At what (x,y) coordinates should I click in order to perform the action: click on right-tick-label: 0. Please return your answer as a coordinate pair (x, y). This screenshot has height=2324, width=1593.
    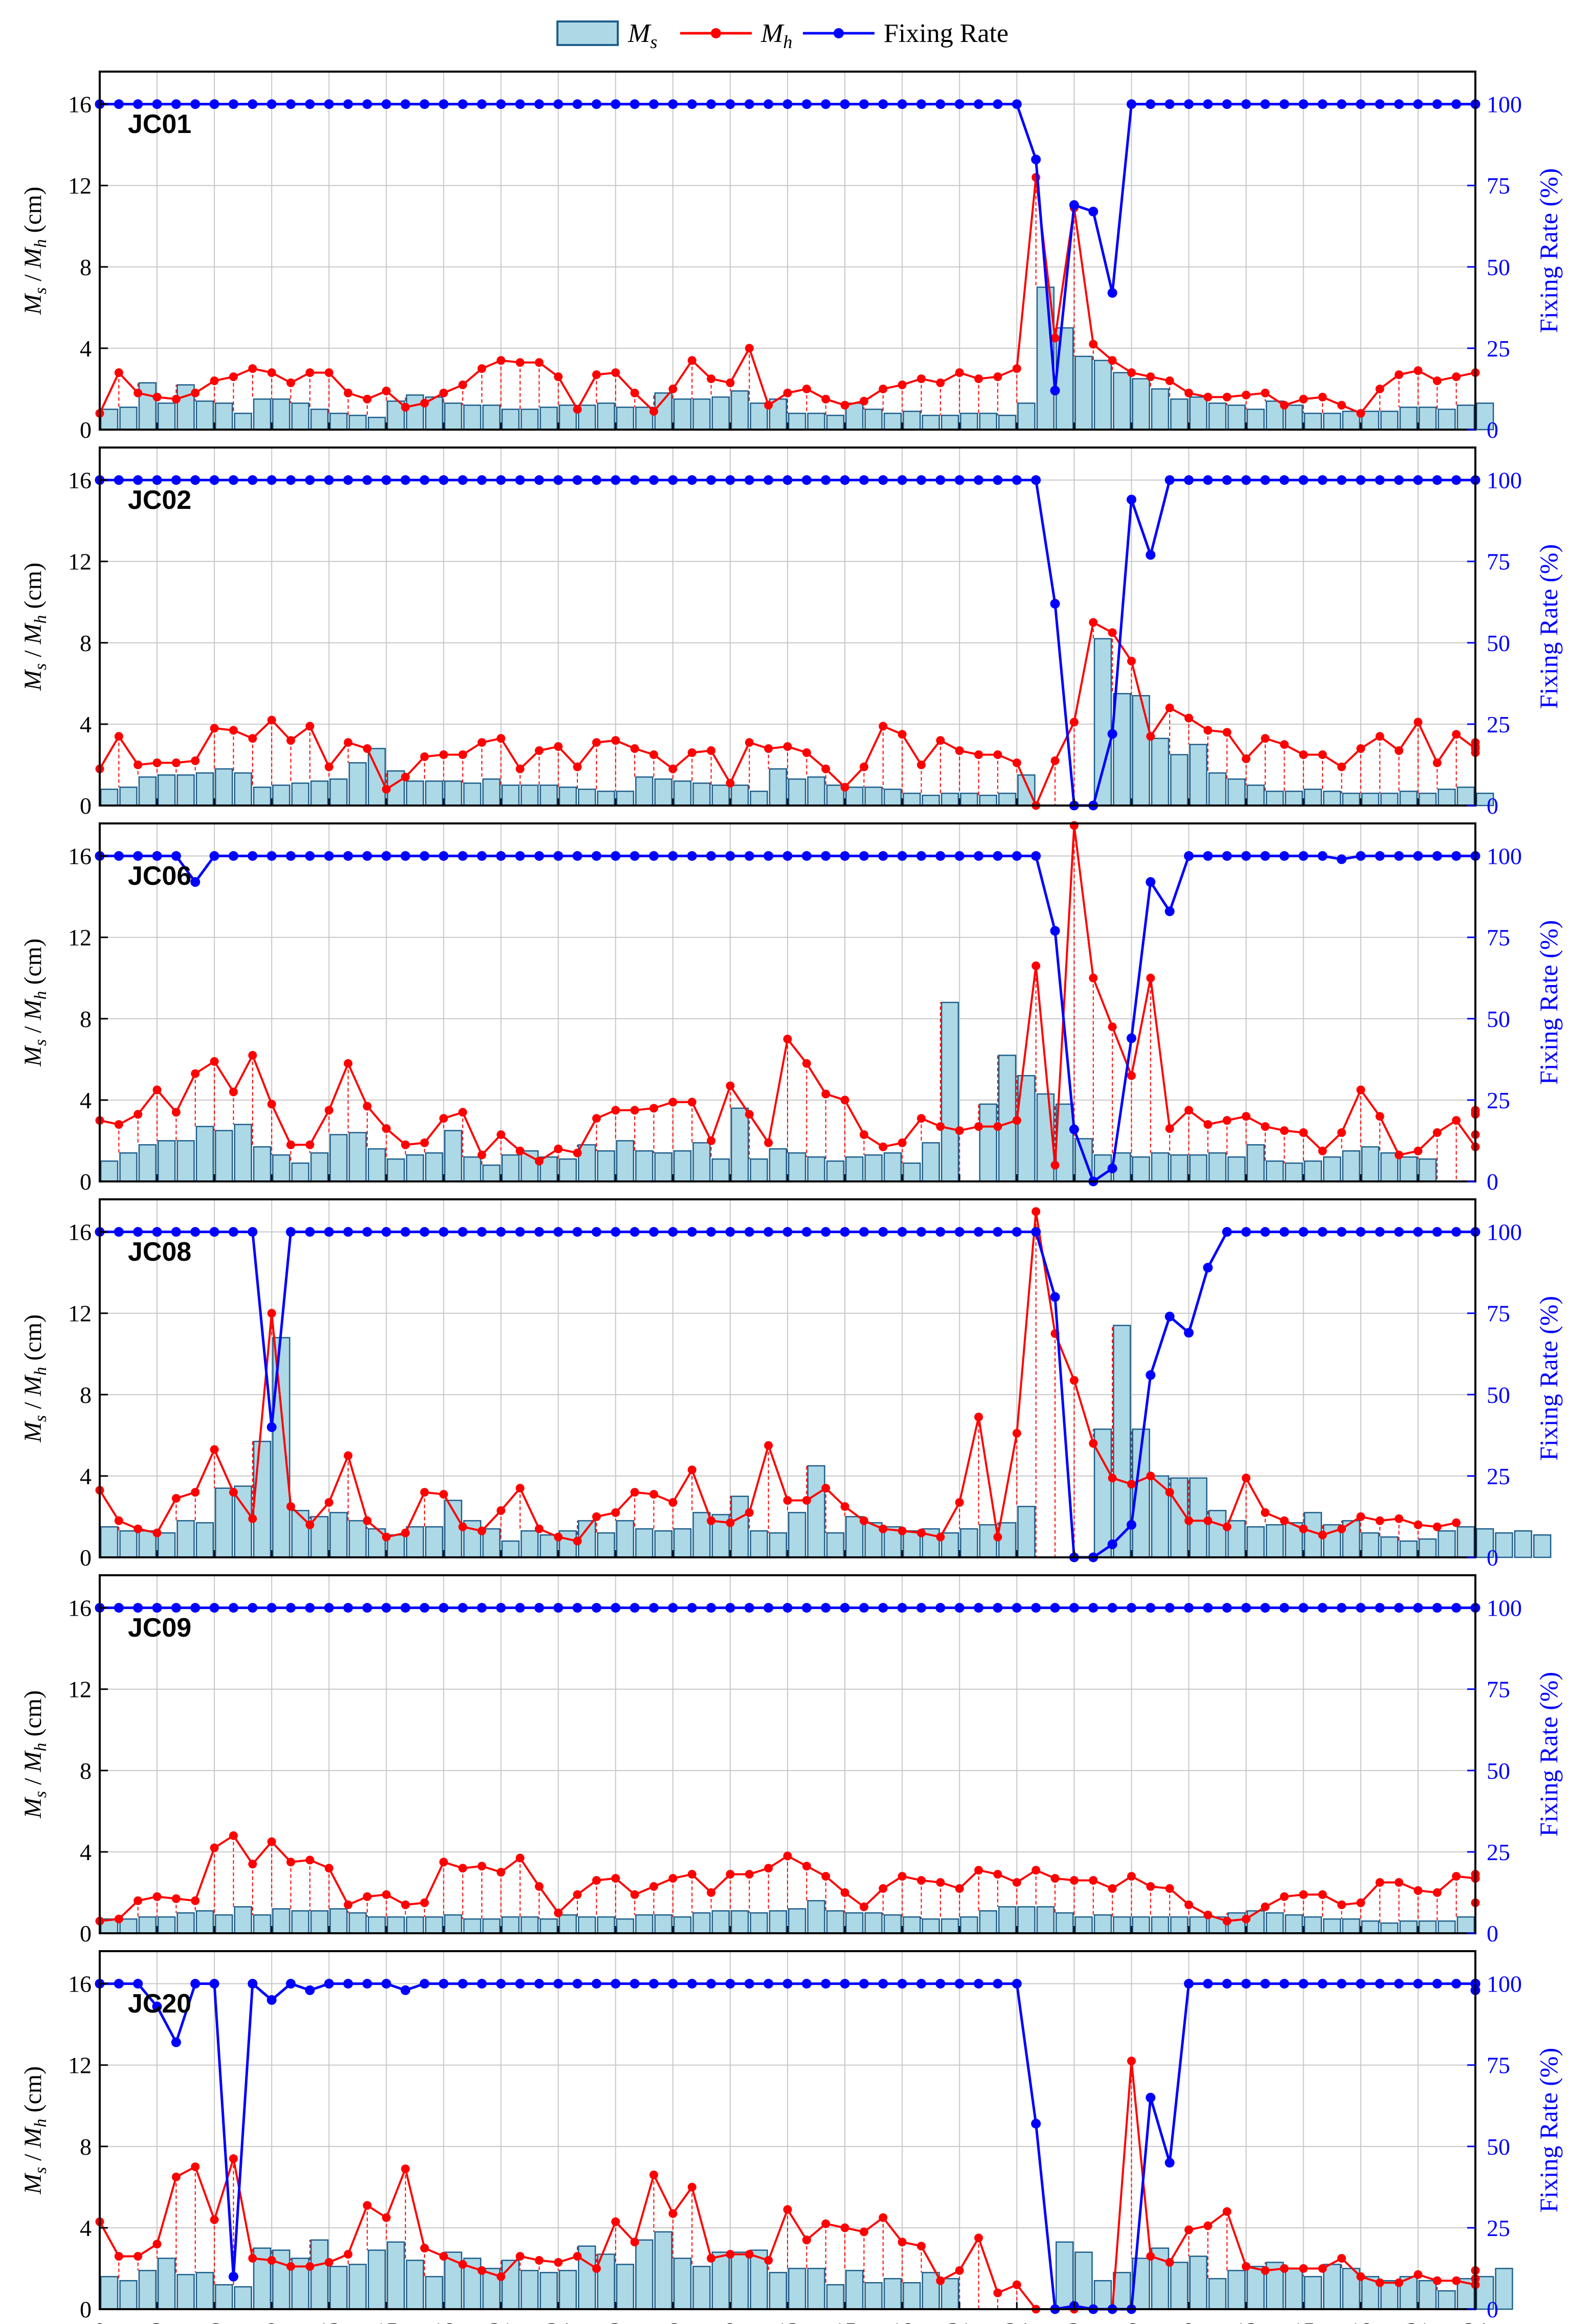
    Looking at the image, I should click on (1492, 806).